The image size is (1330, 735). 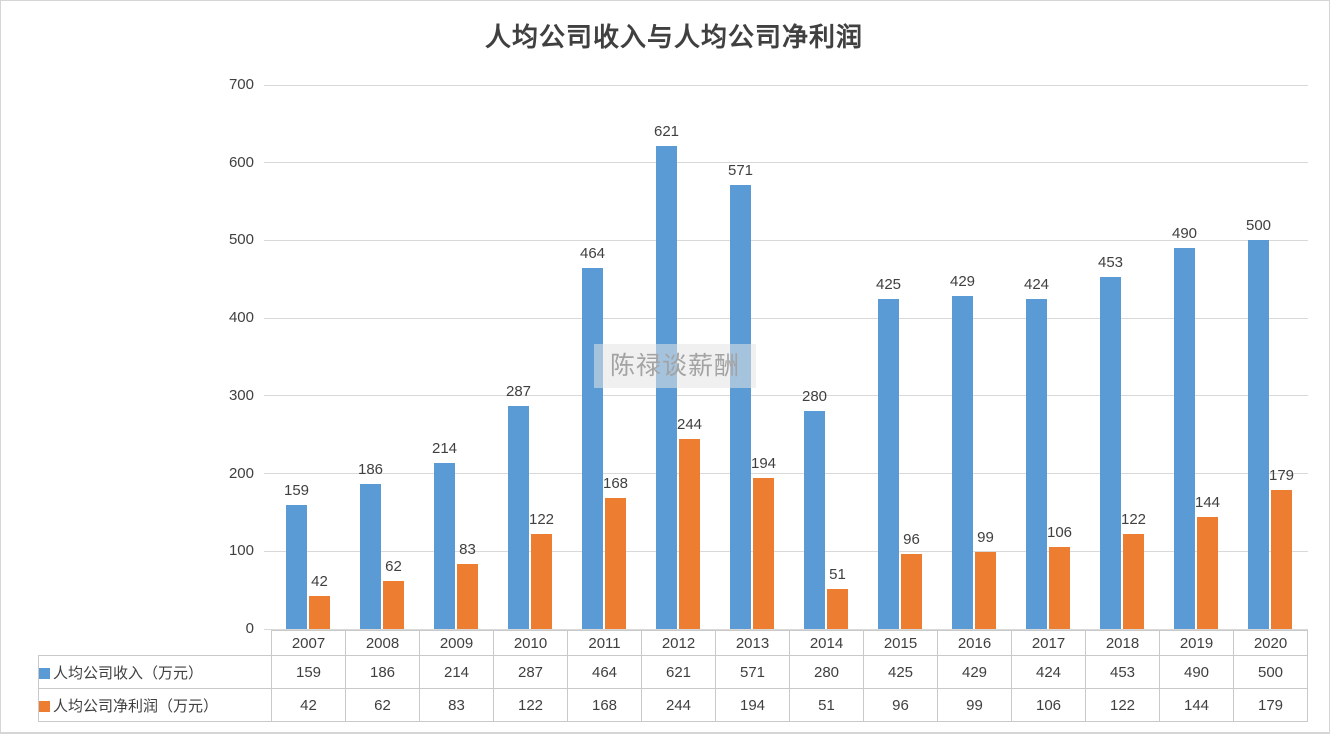 What do you see at coordinates (1133, 520) in the screenshot?
I see `profit-bar-label-2018: 122` at bounding box center [1133, 520].